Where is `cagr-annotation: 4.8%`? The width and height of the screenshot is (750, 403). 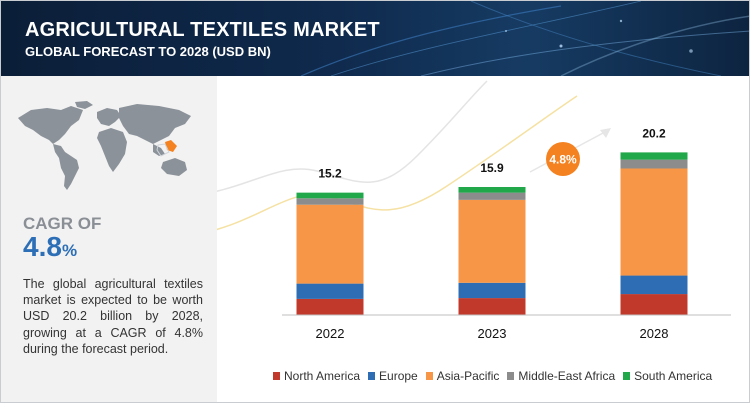
cagr-annotation: 4.8% is located at coordinates (570, 152).